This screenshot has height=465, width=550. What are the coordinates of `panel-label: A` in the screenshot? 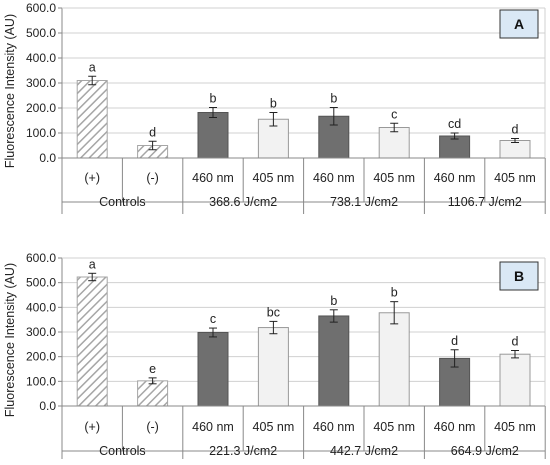 It's located at (519, 24).